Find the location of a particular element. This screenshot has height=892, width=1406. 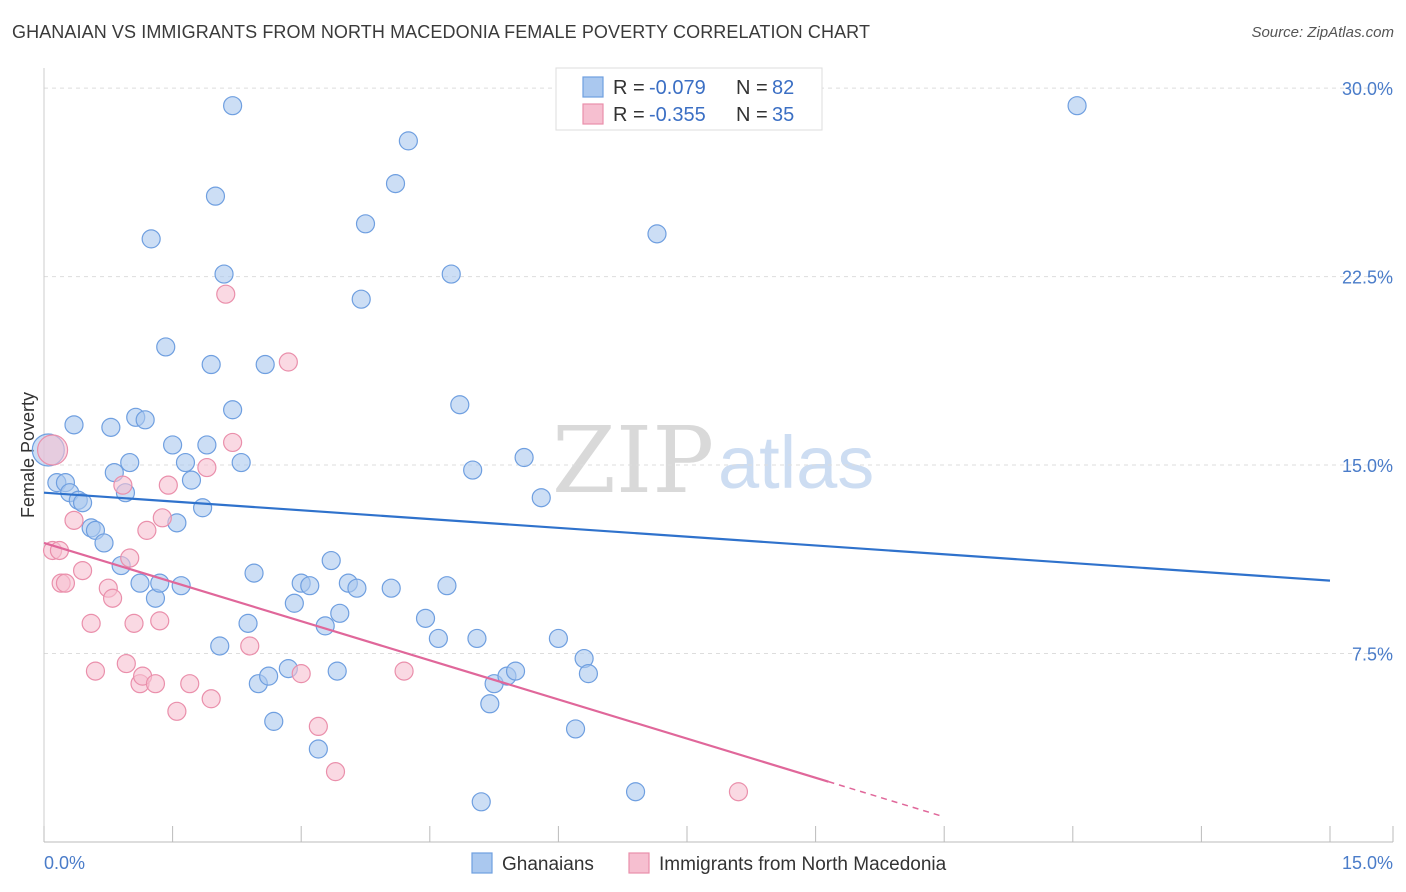

x-ticks is located at coordinates (718, 834).